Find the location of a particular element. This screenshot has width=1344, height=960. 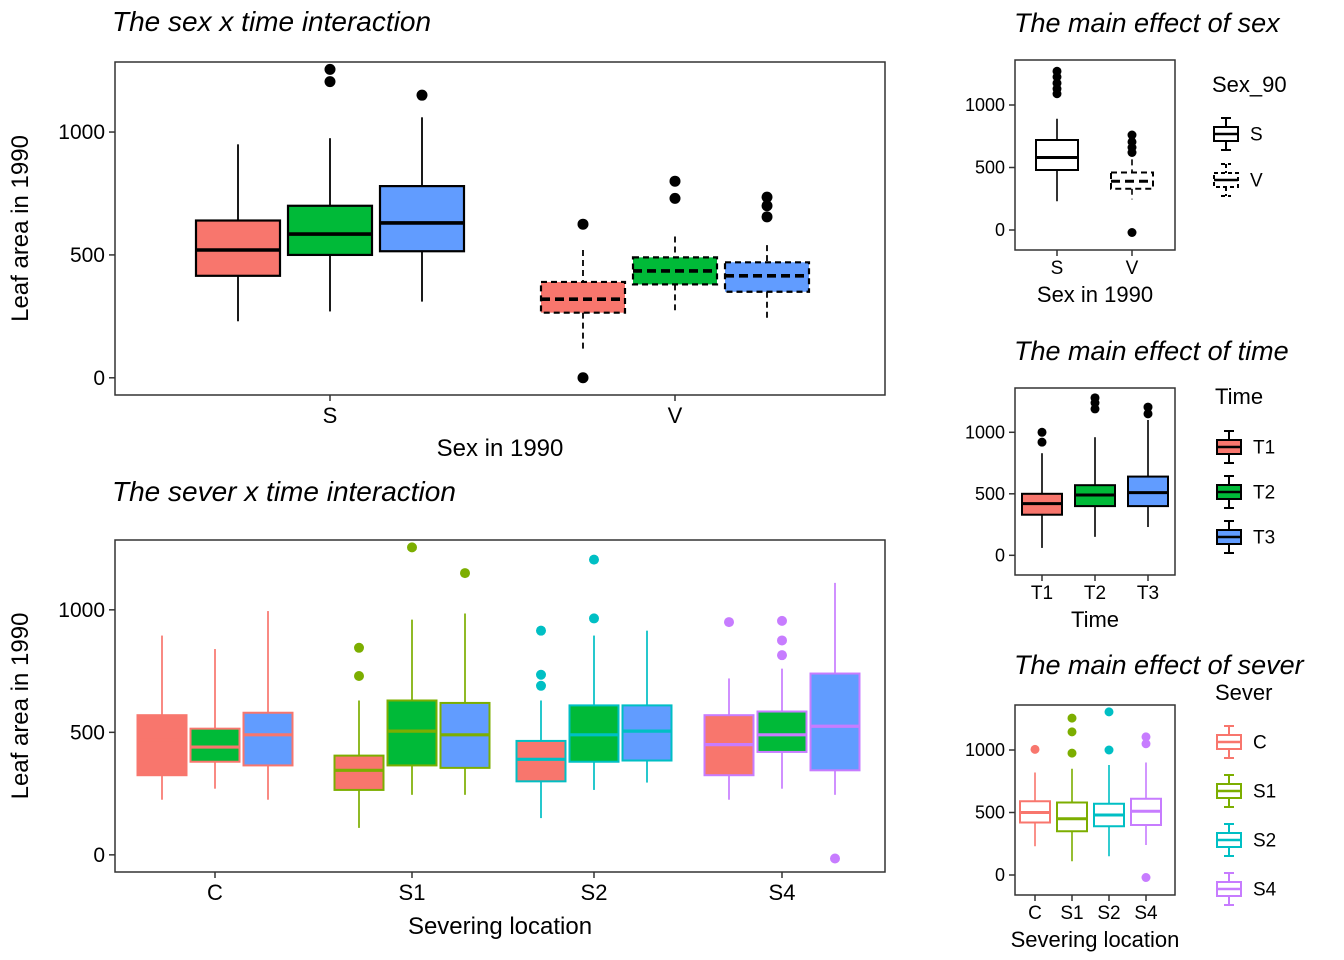

time-main-effect-chart: 0 500 1000 T1 T2 T3 Time Time T1 T2 T3 is located at coordinates (1120, 508).